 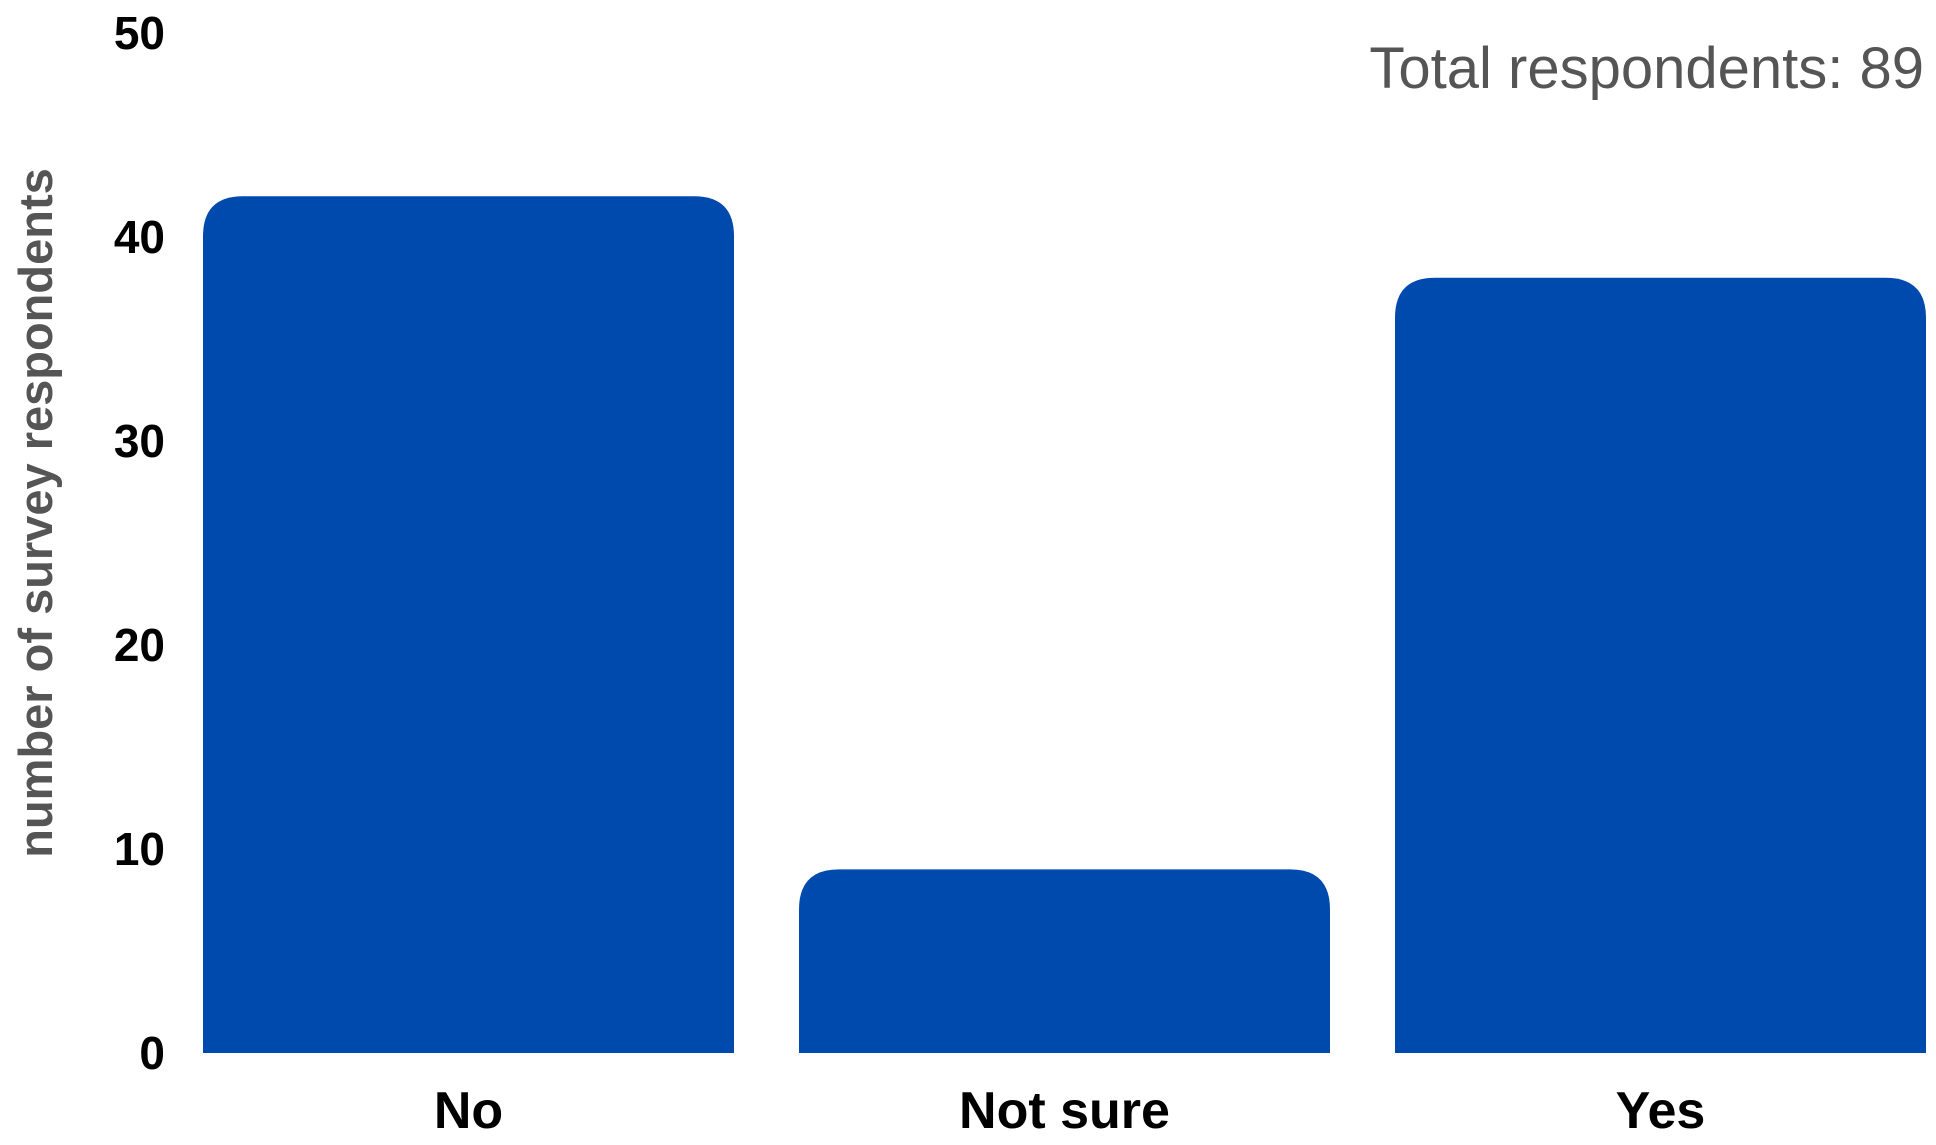 I want to click on y-tick-label: 20, so click(x=139, y=645).